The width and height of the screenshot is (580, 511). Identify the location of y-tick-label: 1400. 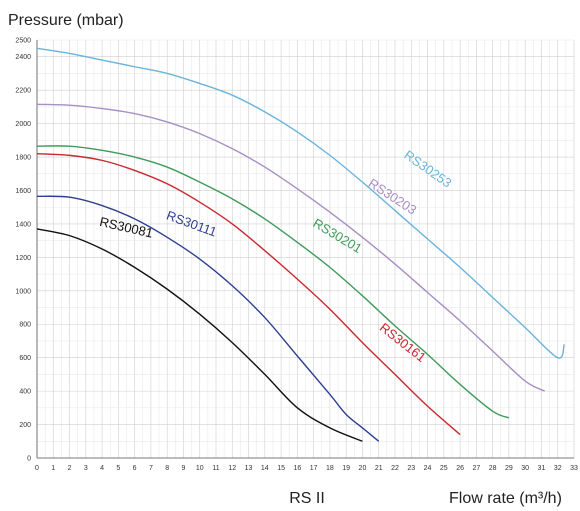
(23, 224).